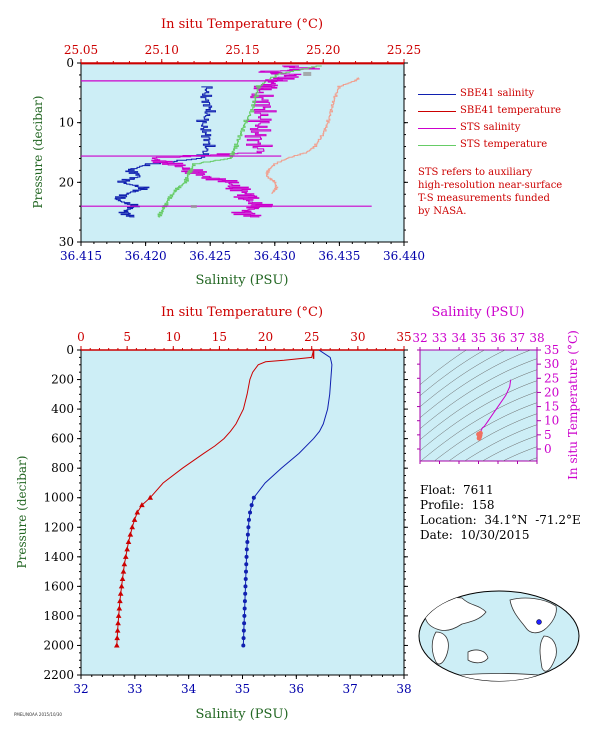 The height and width of the screenshot is (736, 601). I want to click on map-land-antarctica, so click(500, 677).